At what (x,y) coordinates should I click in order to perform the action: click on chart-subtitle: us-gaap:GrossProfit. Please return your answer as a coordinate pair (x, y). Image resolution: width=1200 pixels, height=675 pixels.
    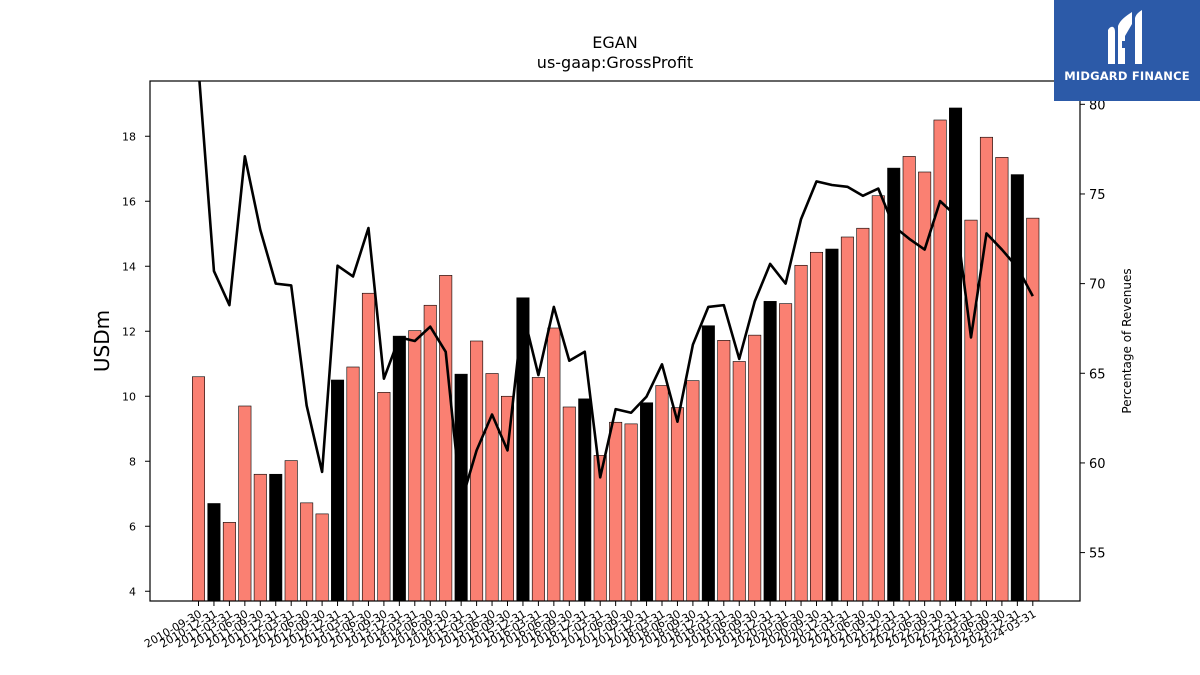
    Looking at the image, I should click on (615, 62).